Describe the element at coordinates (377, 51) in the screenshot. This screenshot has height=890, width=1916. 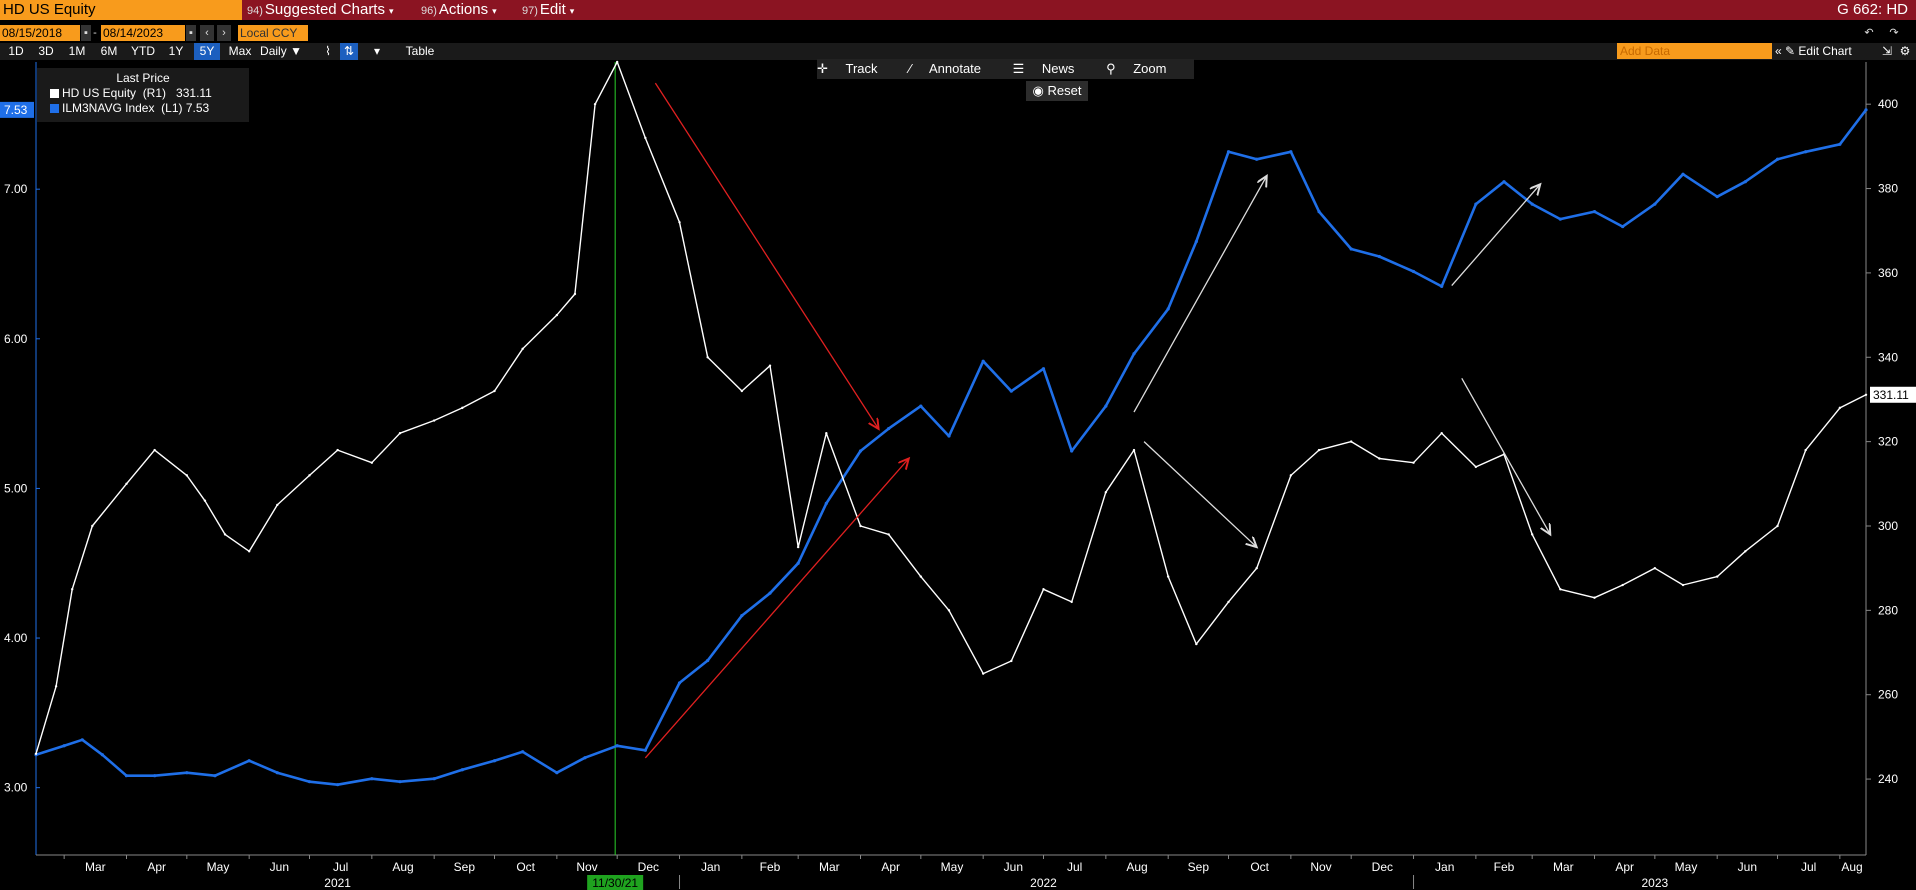
I see `chart-type-dropdown-icon: ▾` at that location.